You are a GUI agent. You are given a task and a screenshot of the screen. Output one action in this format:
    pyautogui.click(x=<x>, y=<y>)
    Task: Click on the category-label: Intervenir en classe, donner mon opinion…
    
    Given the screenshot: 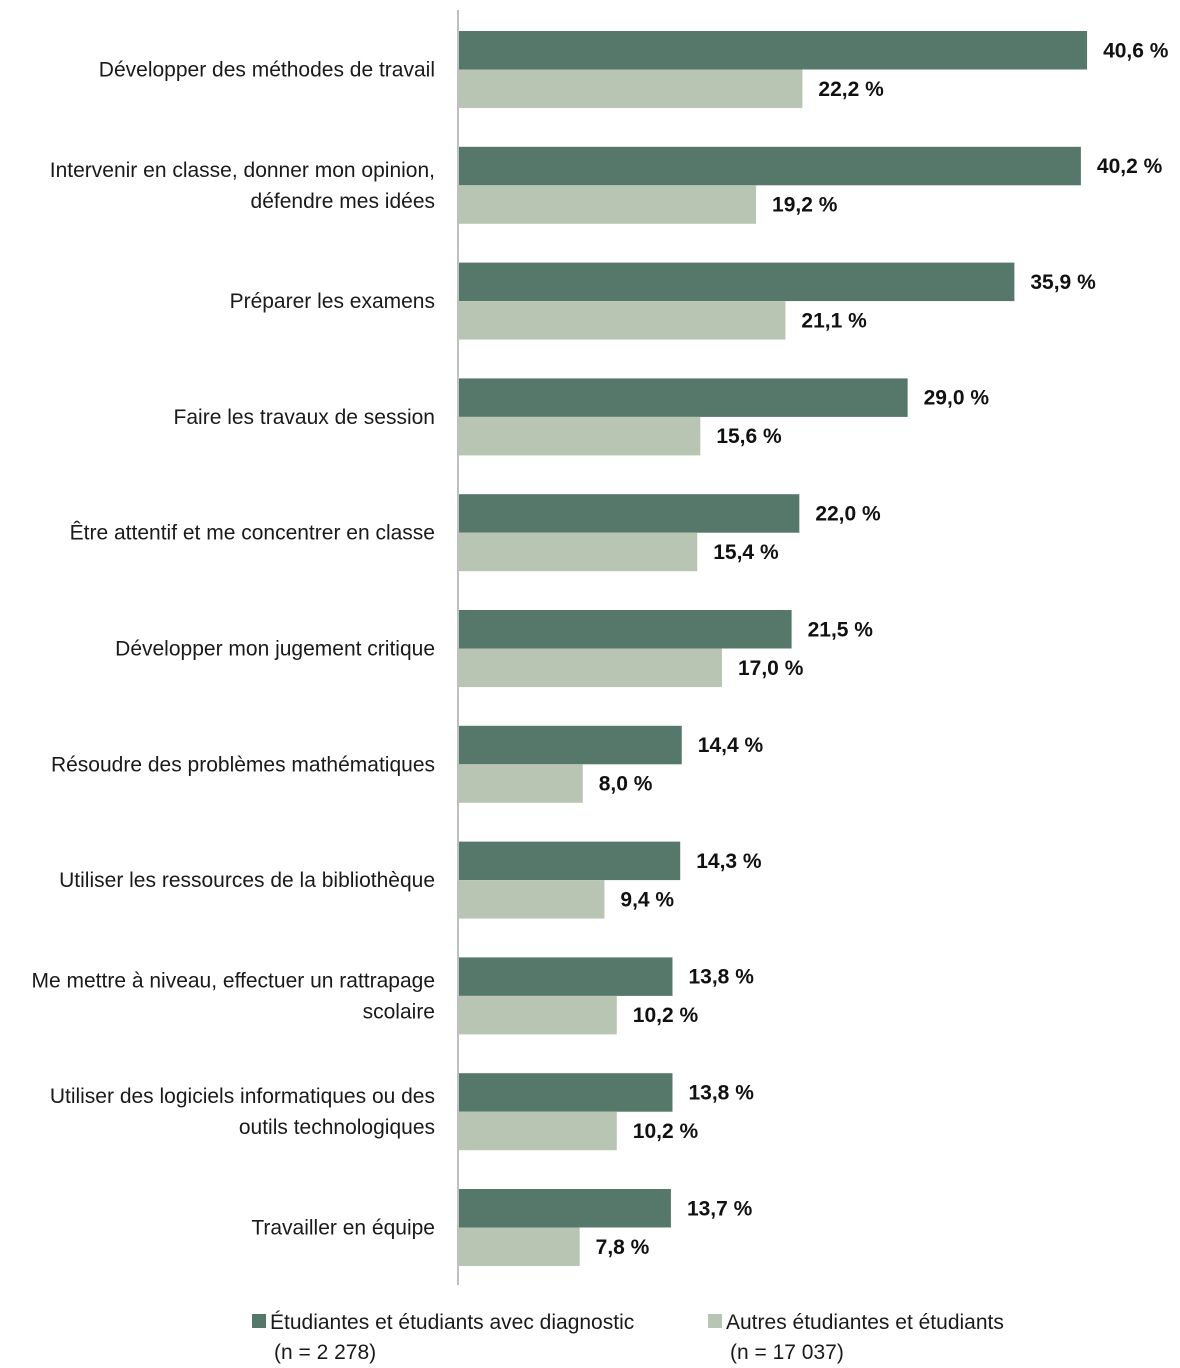 What is the action you would take?
    pyautogui.click(x=242, y=170)
    